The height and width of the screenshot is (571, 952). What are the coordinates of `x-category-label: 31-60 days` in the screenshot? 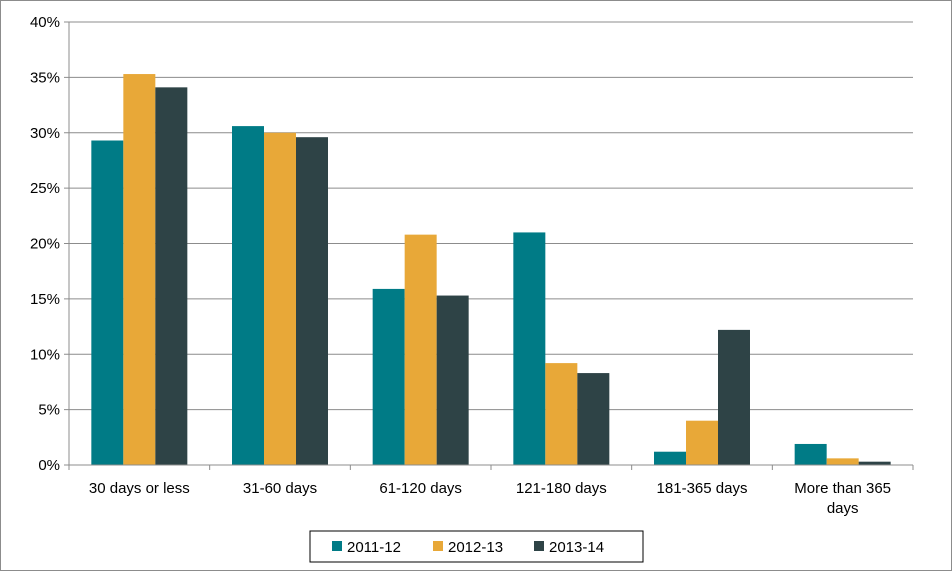 It's located at (280, 488).